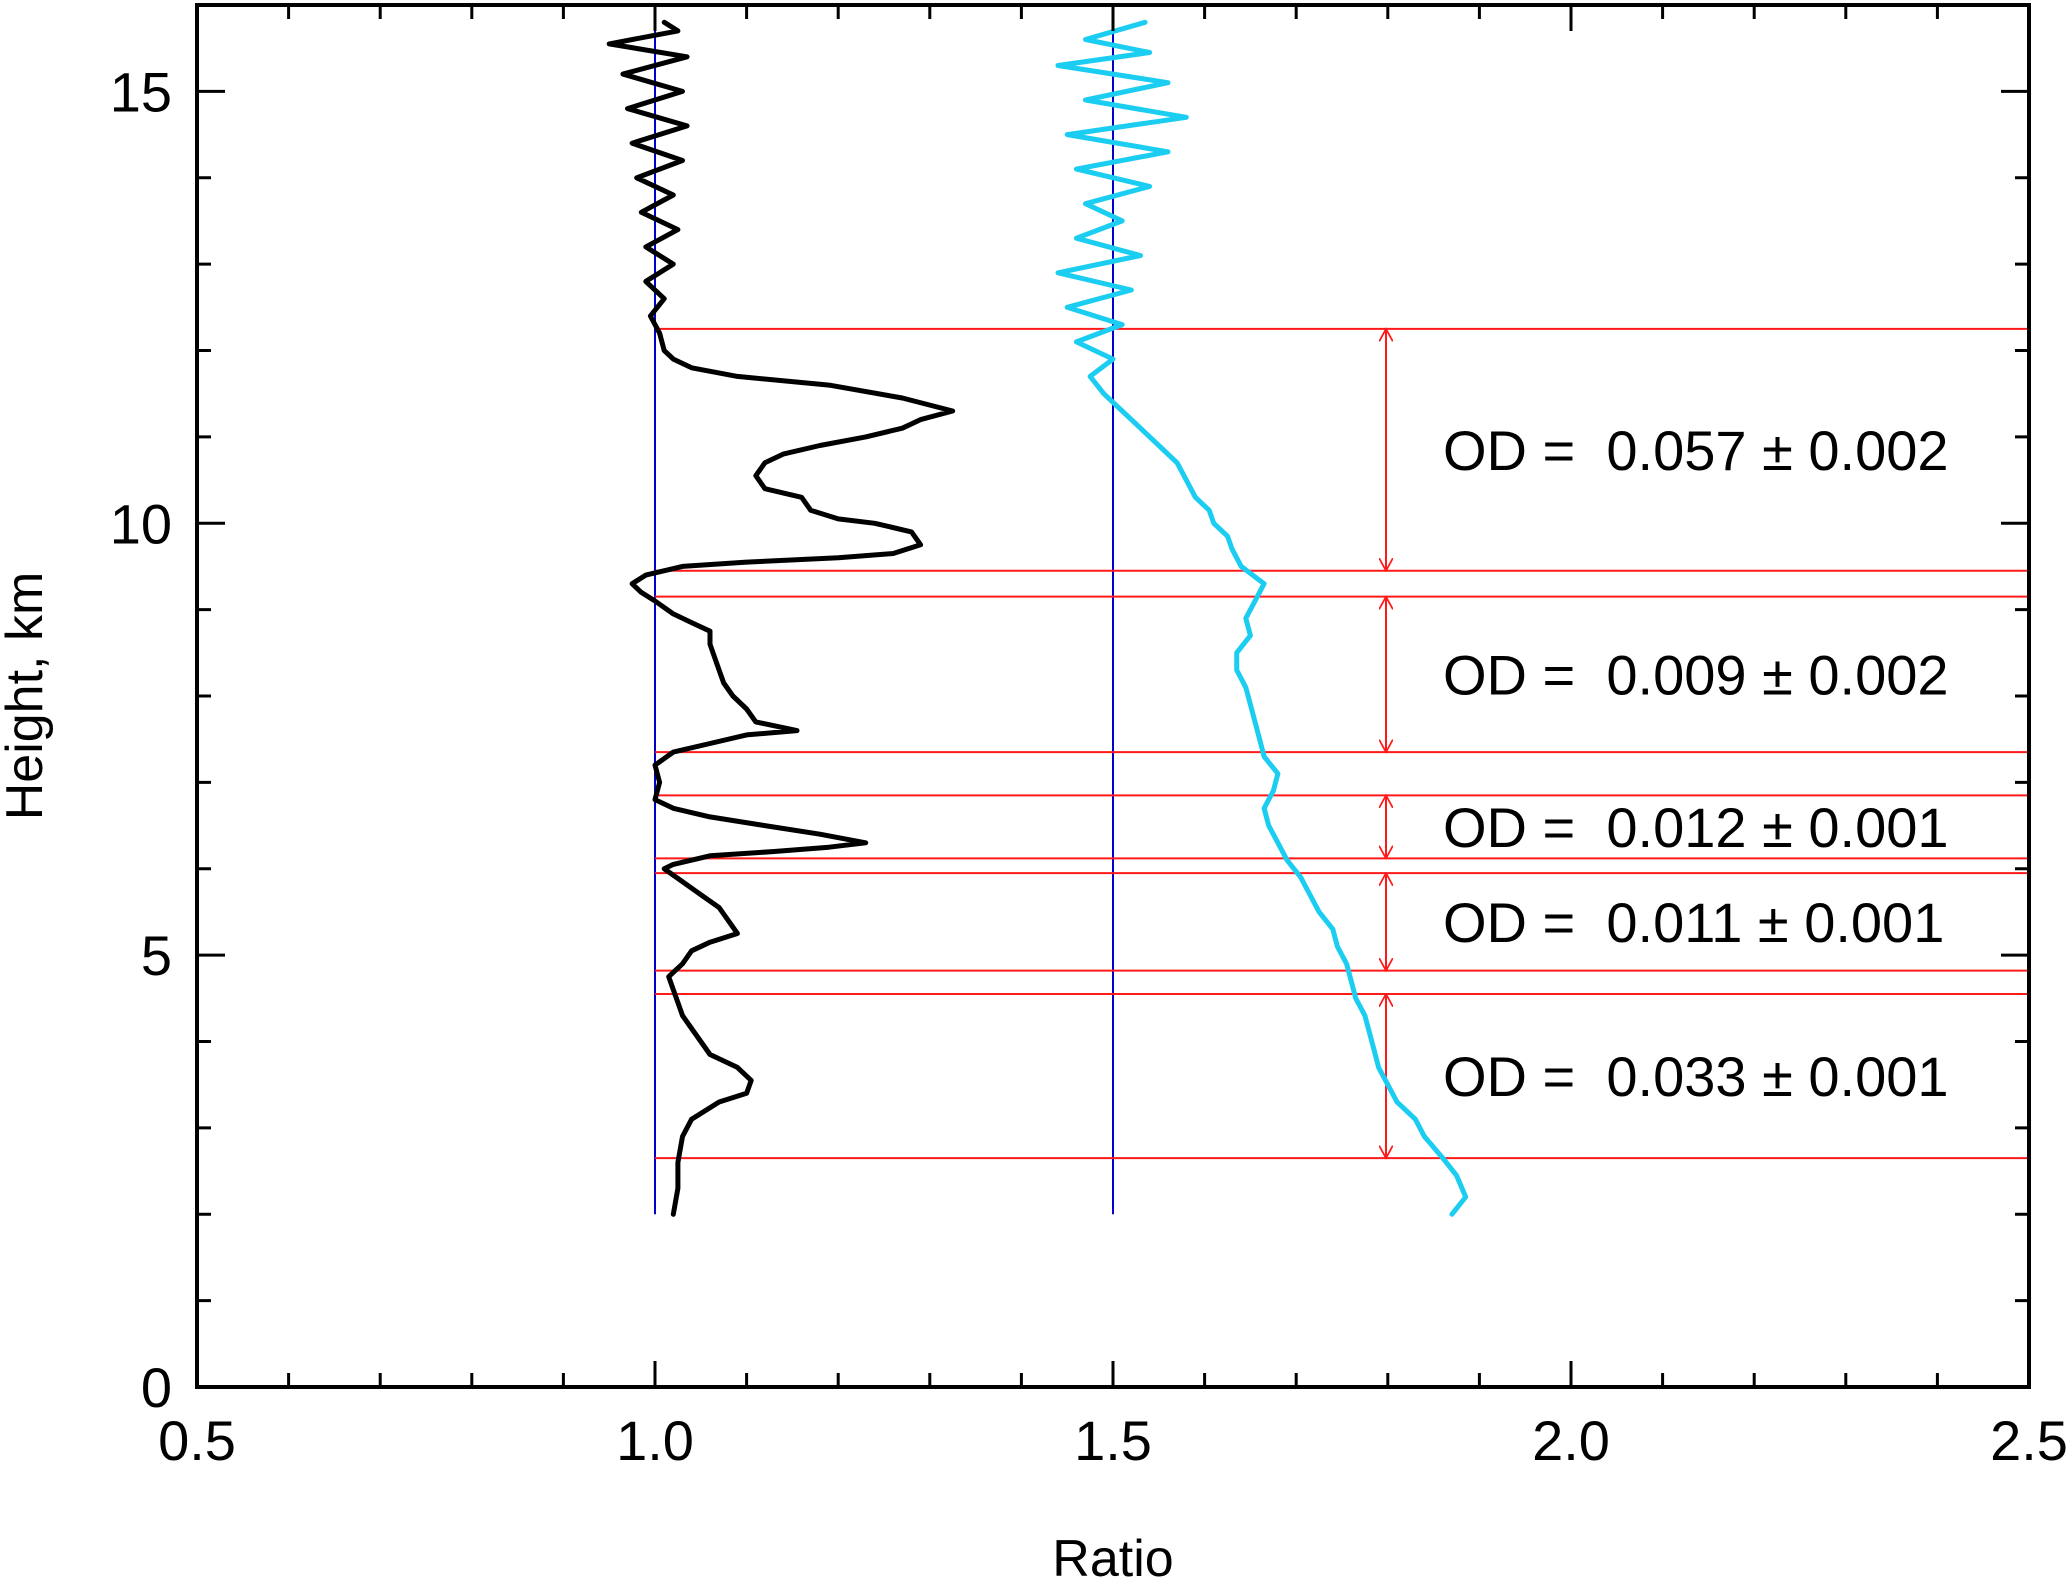 The width and height of the screenshot is (2067, 1586). What do you see at coordinates (1113, 1440) in the screenshot?
I see `x-tick-label: 1.5` at bounding box center [1113, 1440].